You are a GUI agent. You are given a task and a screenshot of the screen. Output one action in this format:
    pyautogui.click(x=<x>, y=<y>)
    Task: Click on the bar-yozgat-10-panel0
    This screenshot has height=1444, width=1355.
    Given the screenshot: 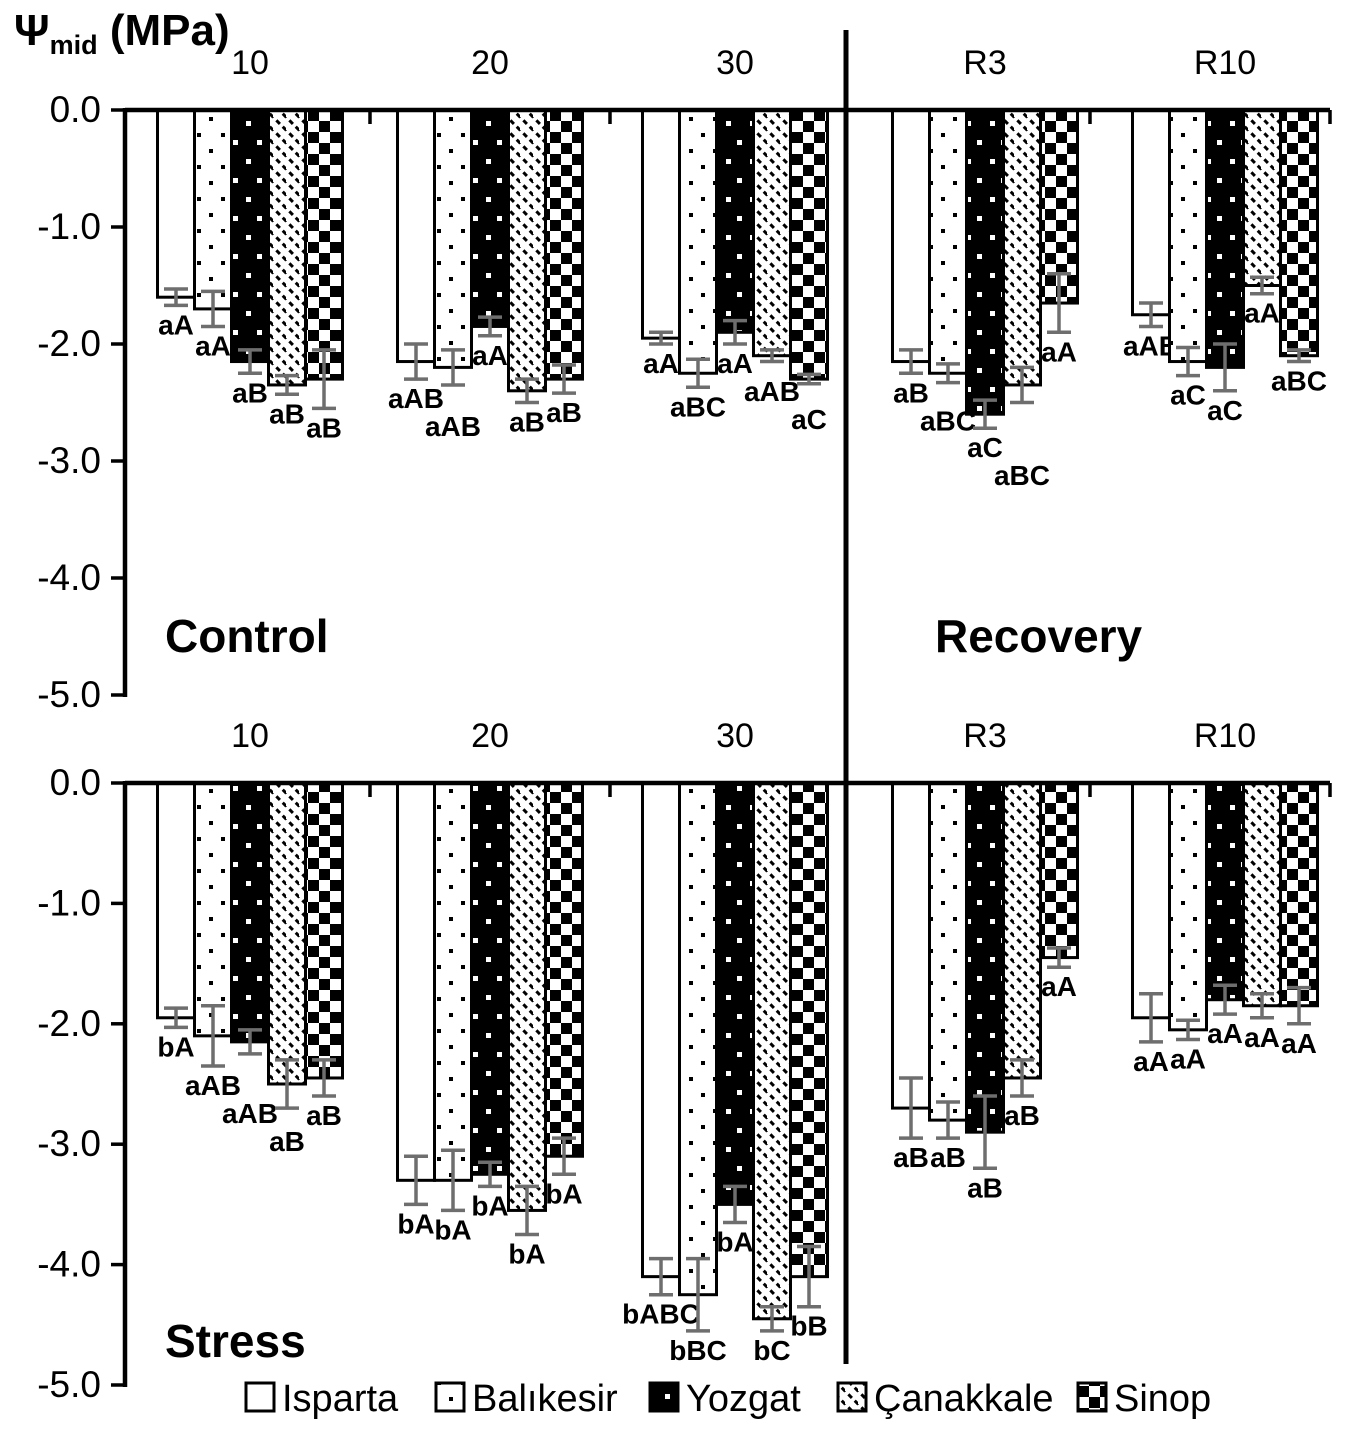 What is the action you would take?
    pyautogui.click(x=250, y=236)
    